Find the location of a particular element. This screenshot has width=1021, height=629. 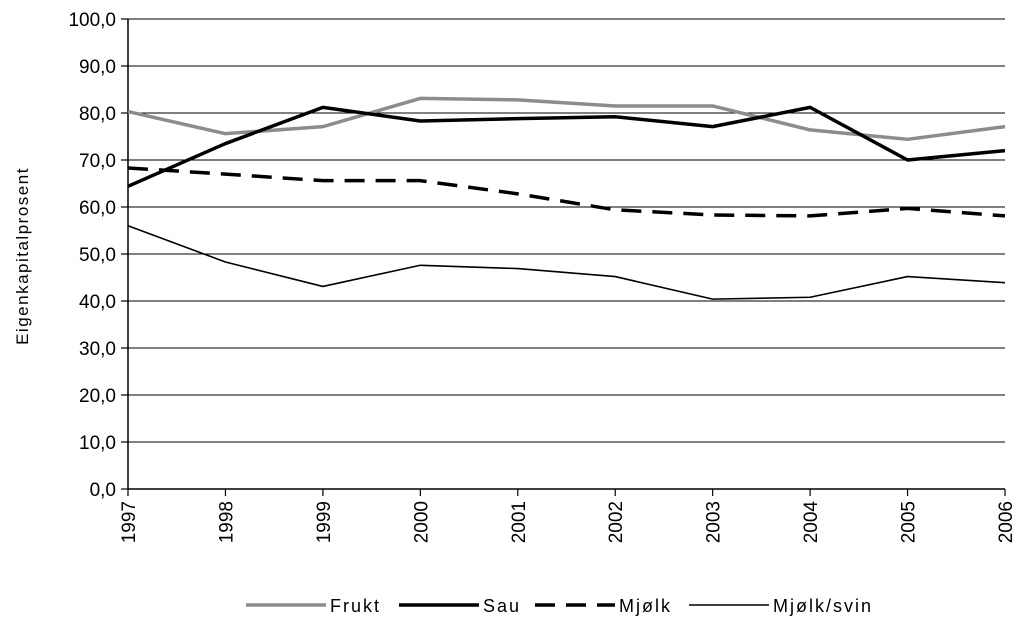

x-tick-label: 2000 is located at coordinates (421, 522).